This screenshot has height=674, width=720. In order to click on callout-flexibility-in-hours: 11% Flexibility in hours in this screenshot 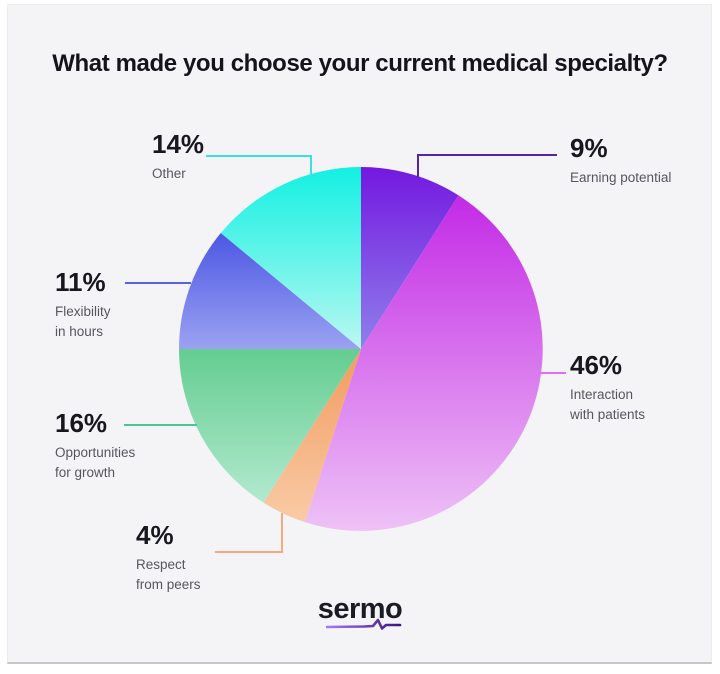, I will do `click(83, 305)`.